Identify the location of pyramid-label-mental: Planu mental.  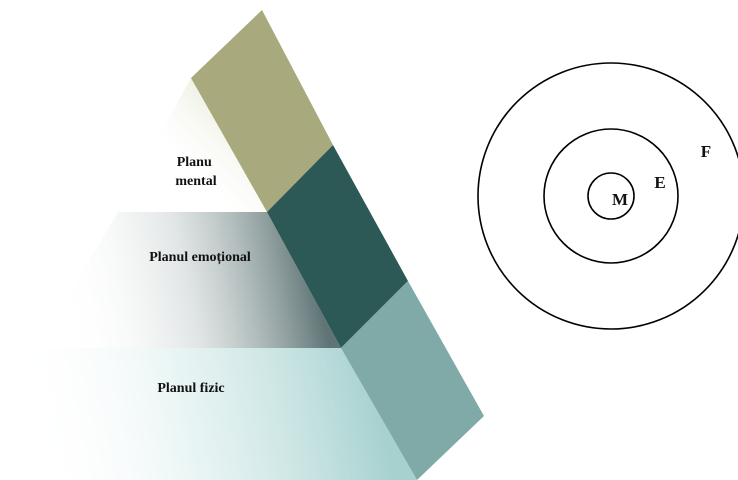
(195, 172).